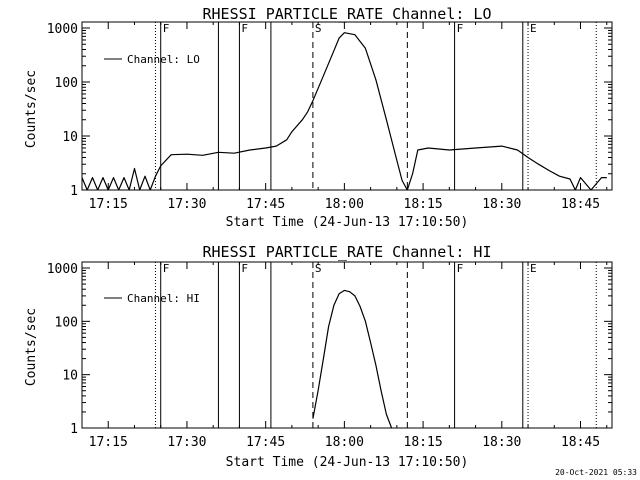  What do you see at coordinates (186, 442) in the screenshot?
I see `hi-x-tick-label: 17:30` at bounding box center [186, 442].